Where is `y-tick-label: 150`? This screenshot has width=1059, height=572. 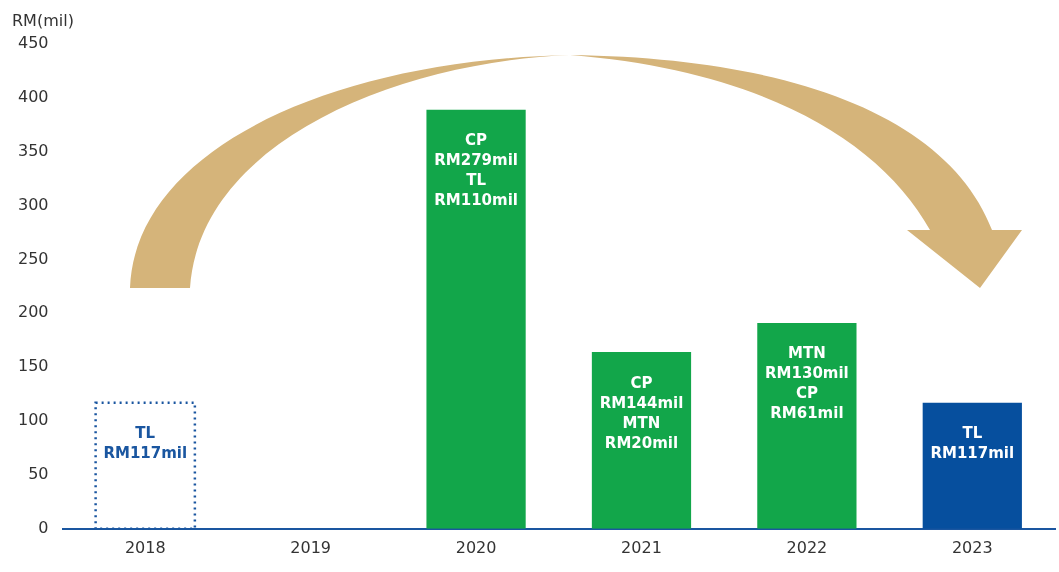
y-tick-label: 150 is located at coordinates (33, 366).